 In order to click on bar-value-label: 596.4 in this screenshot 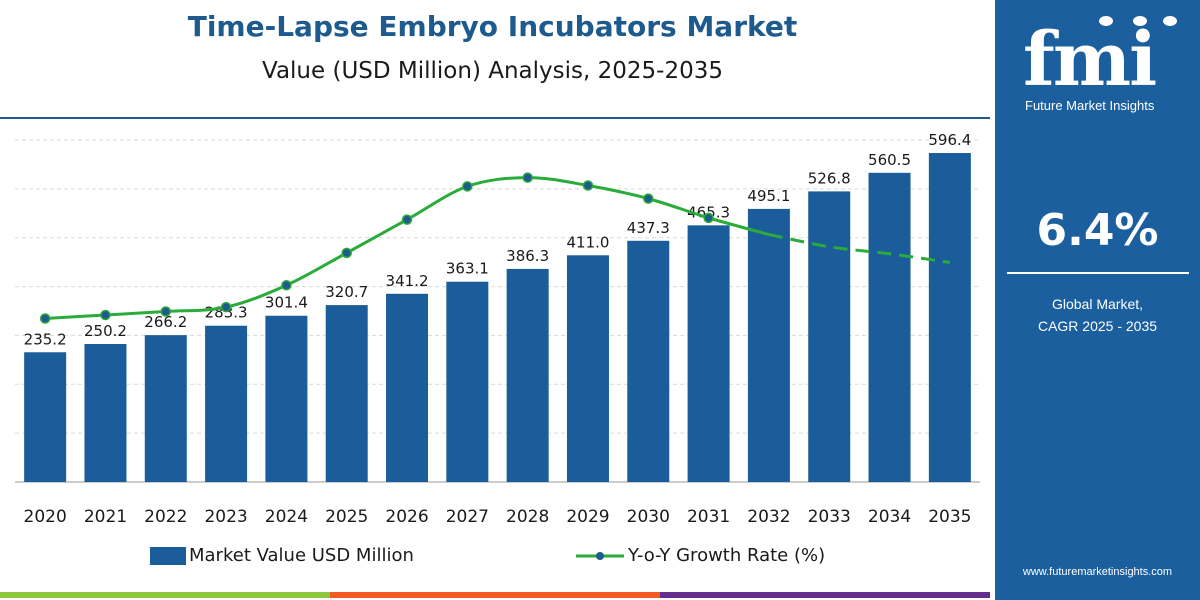, I will do `click(949, 140)`.